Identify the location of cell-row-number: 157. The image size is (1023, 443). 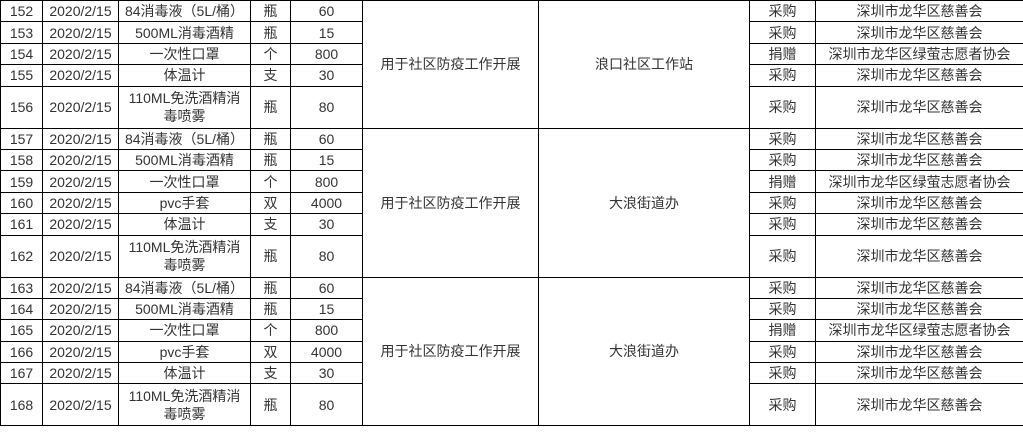
(21, 138).